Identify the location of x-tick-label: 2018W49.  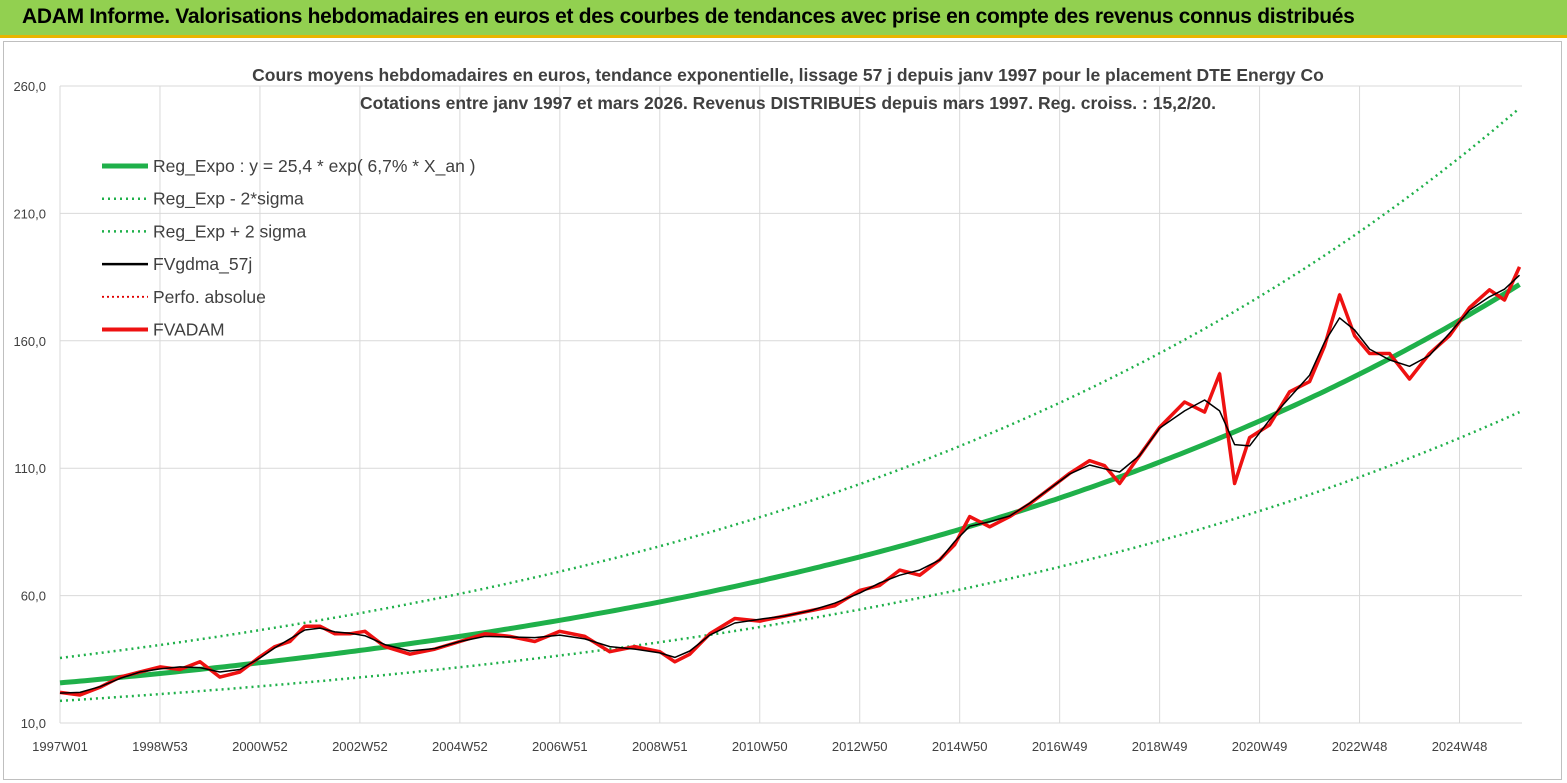
(1160, 746).